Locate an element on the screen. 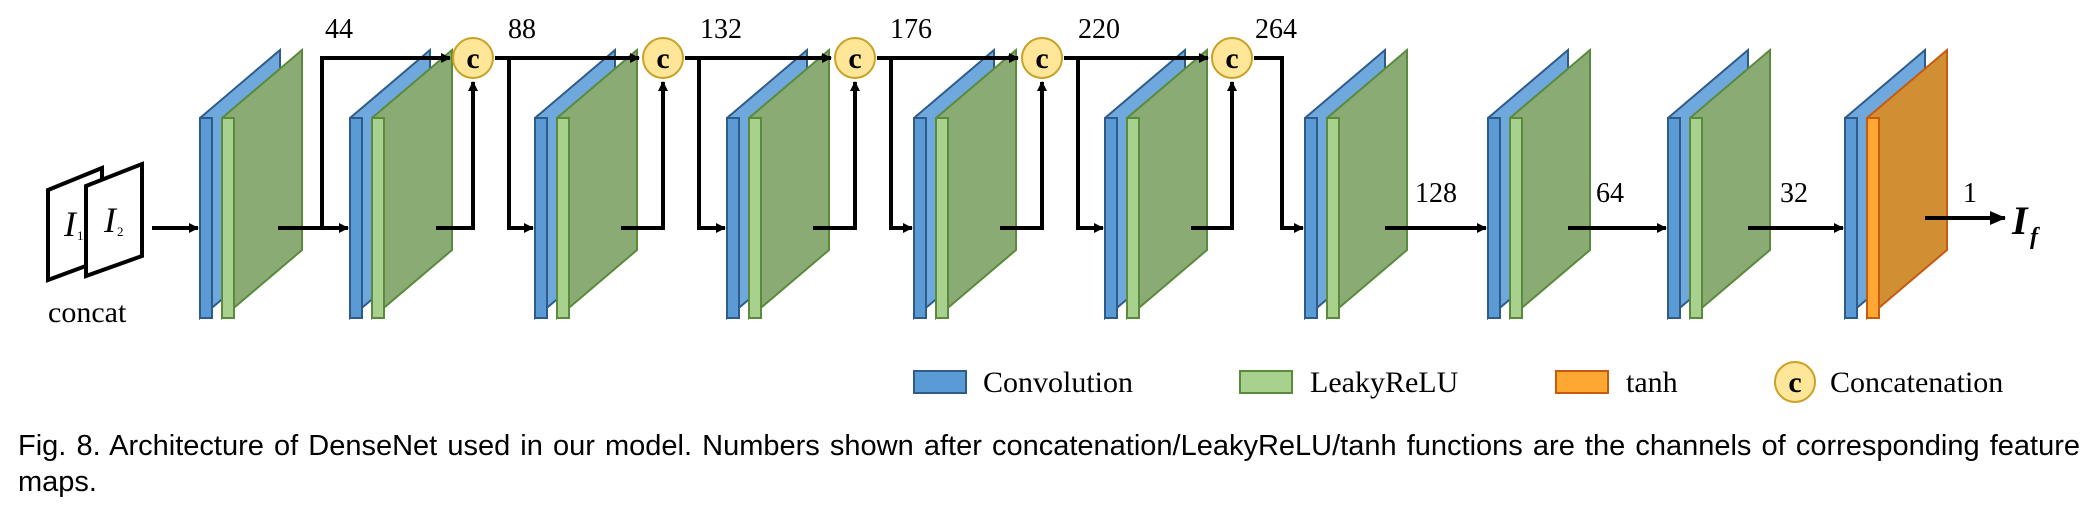  input-image-1-subscript: 1 is located at coordinates (80, 235).